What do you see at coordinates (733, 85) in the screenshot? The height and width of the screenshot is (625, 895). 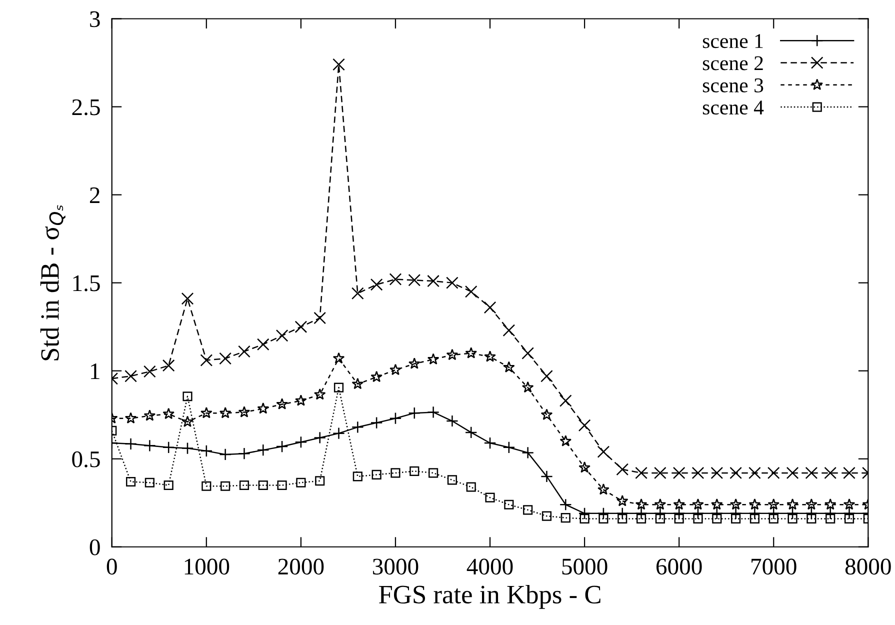 I see `legend-label: scene 3` at bounding box center [733, 85].